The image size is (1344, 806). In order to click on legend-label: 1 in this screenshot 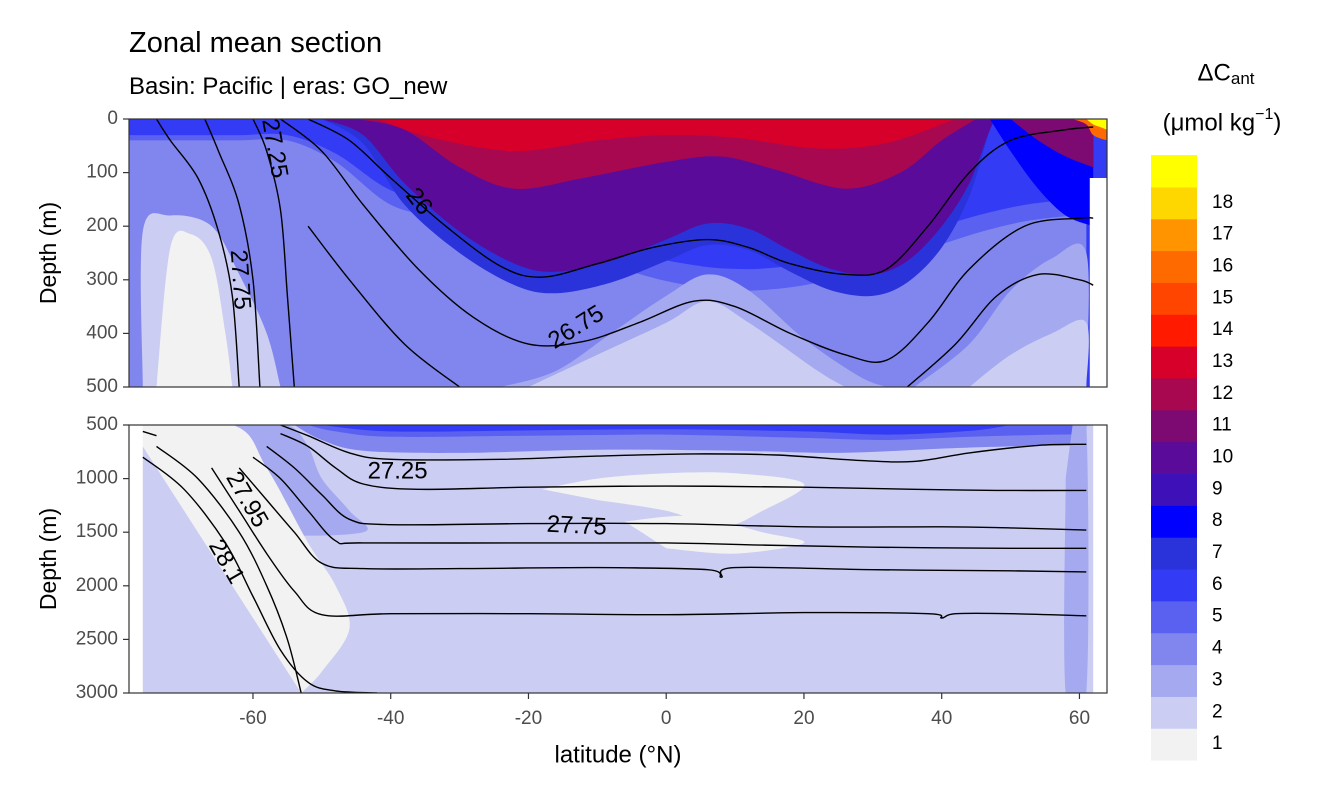, I will do `click(1217, 743)`.